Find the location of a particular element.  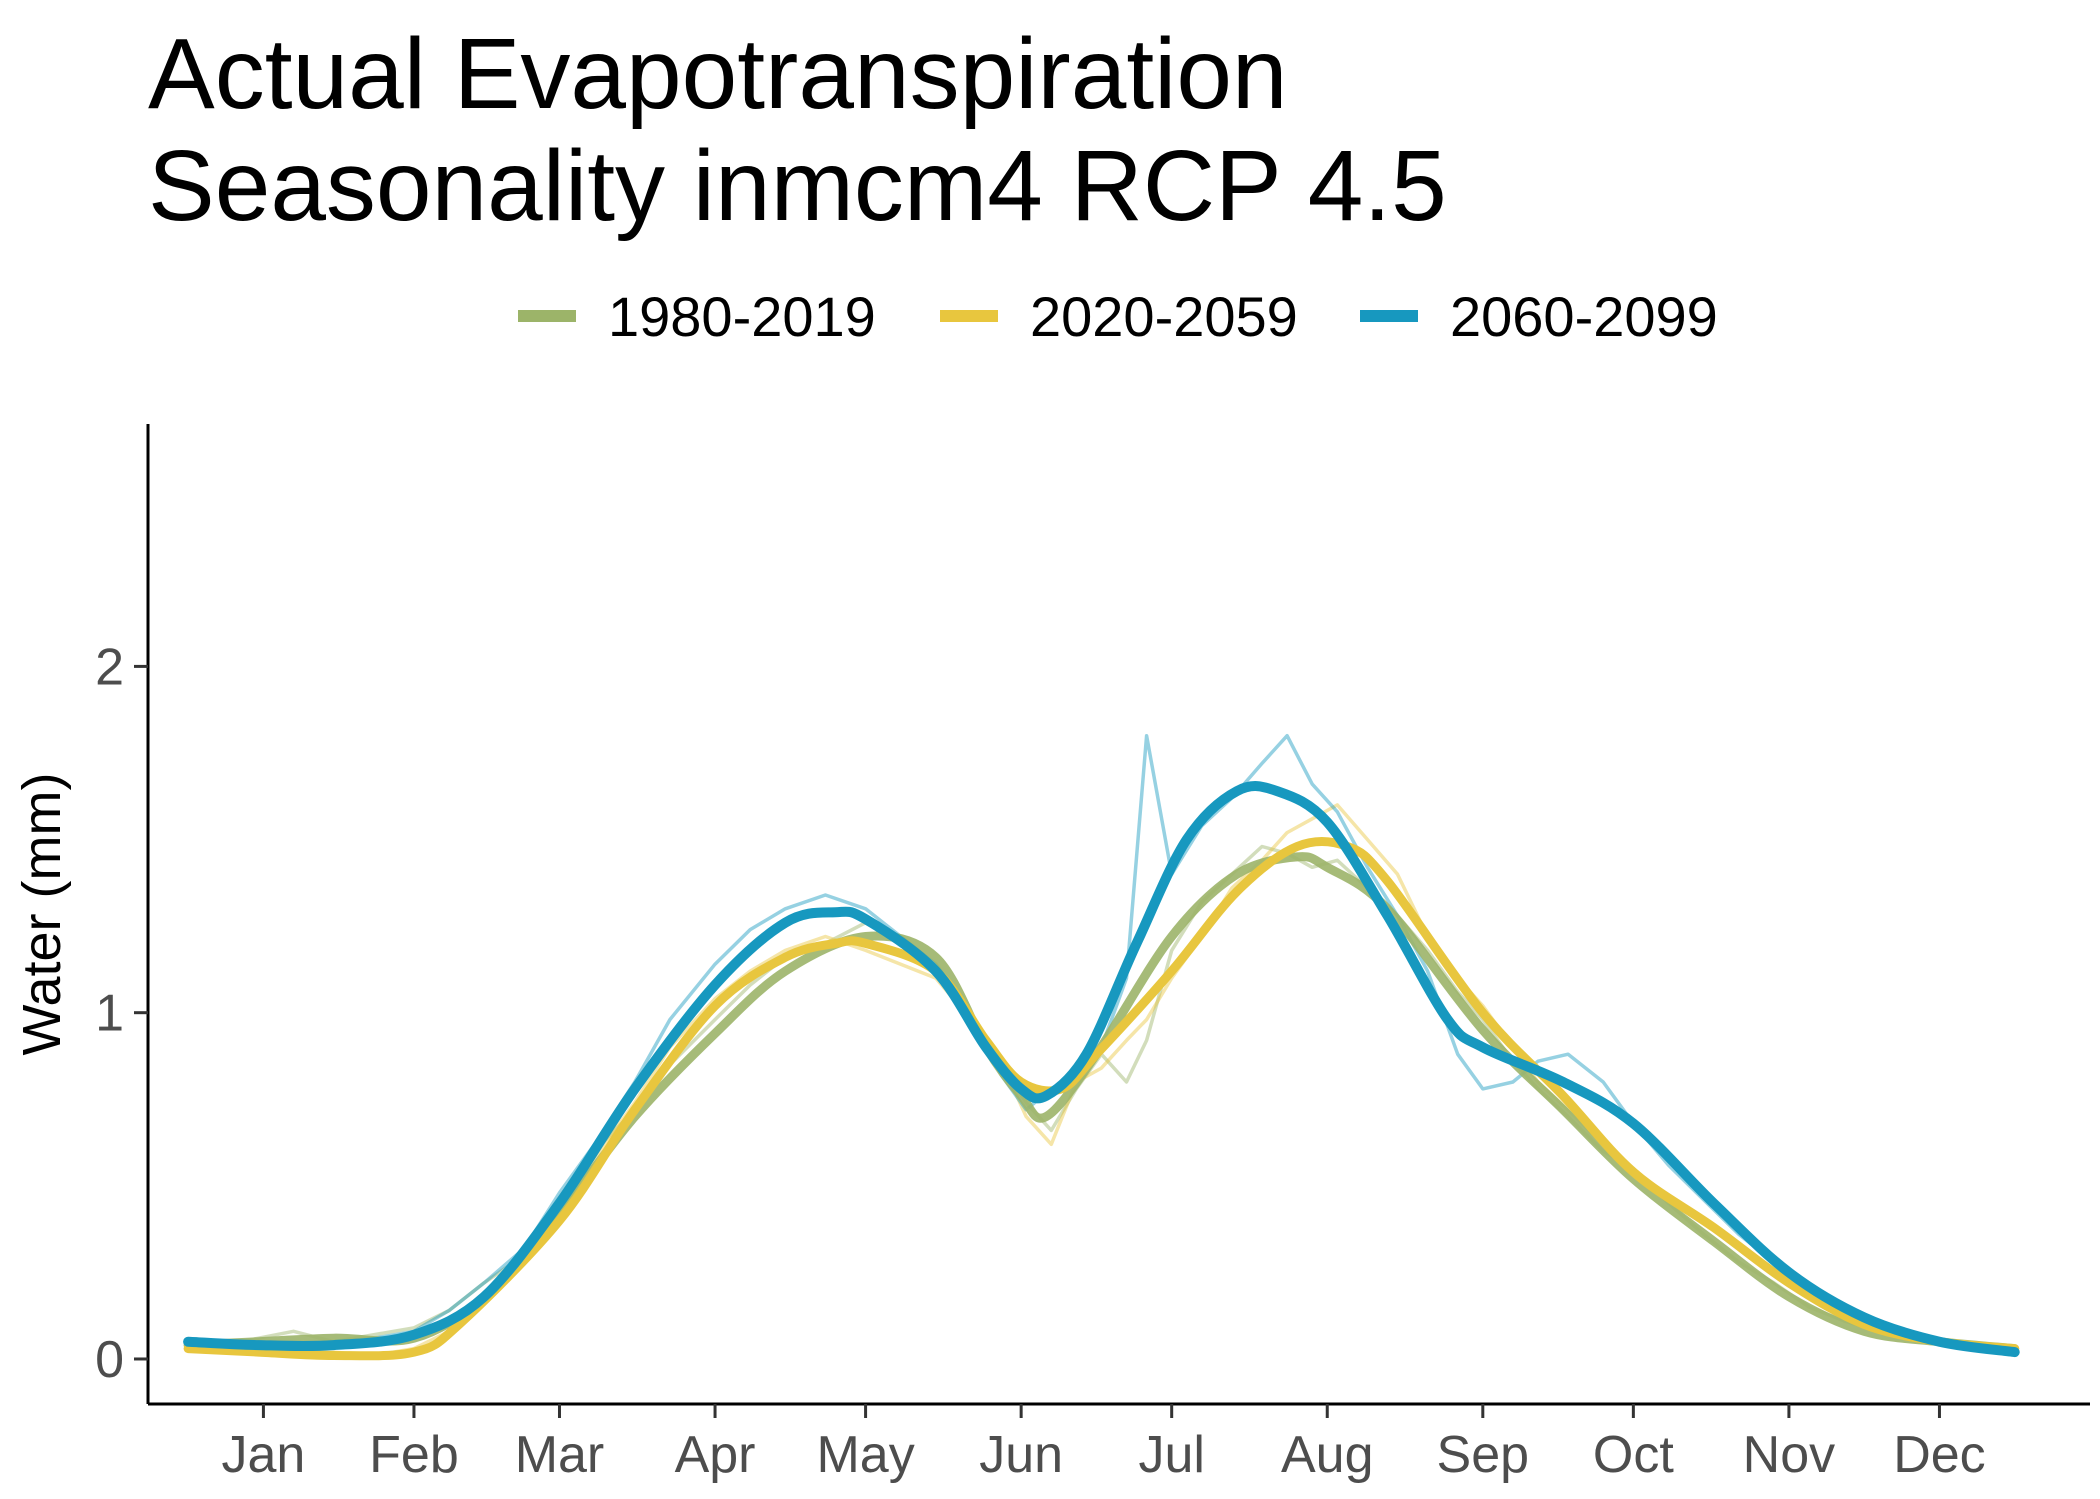

y-tick-label: 1 is located at coordinates (109, 1014).